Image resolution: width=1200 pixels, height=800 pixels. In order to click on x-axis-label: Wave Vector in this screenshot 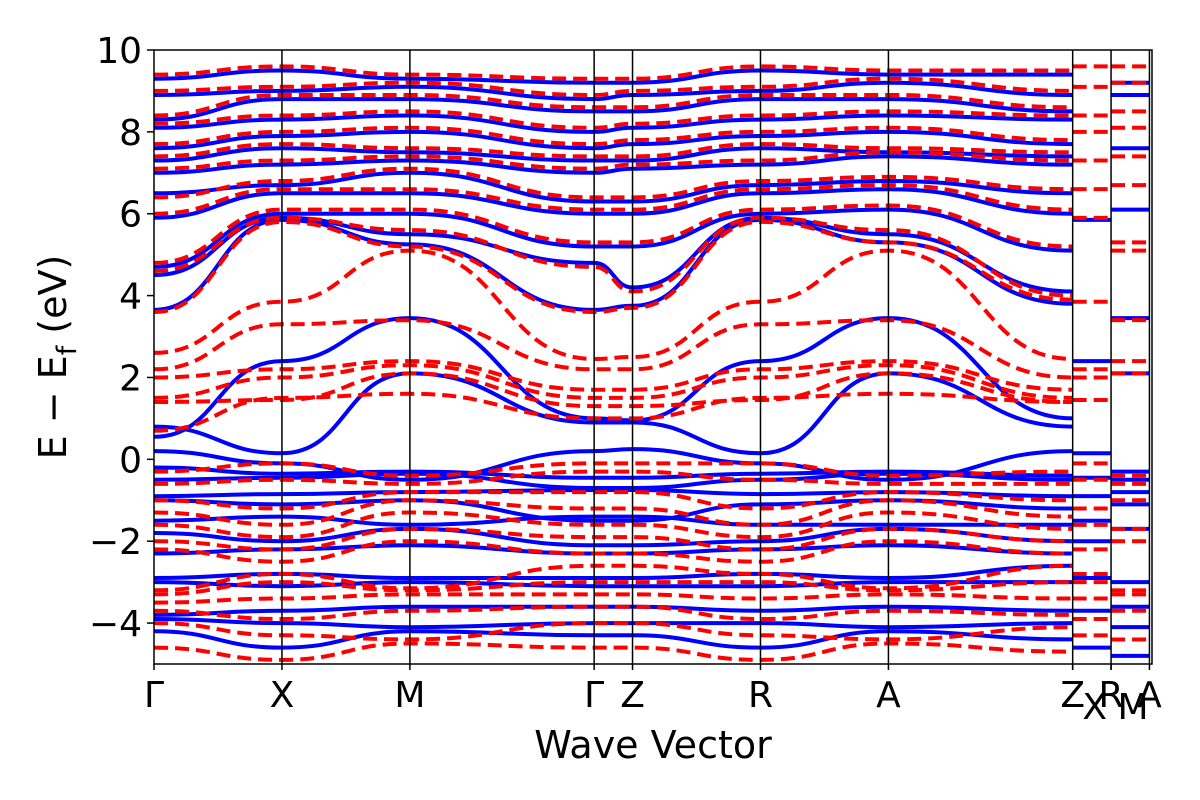, I will do `click(653, 745)`.